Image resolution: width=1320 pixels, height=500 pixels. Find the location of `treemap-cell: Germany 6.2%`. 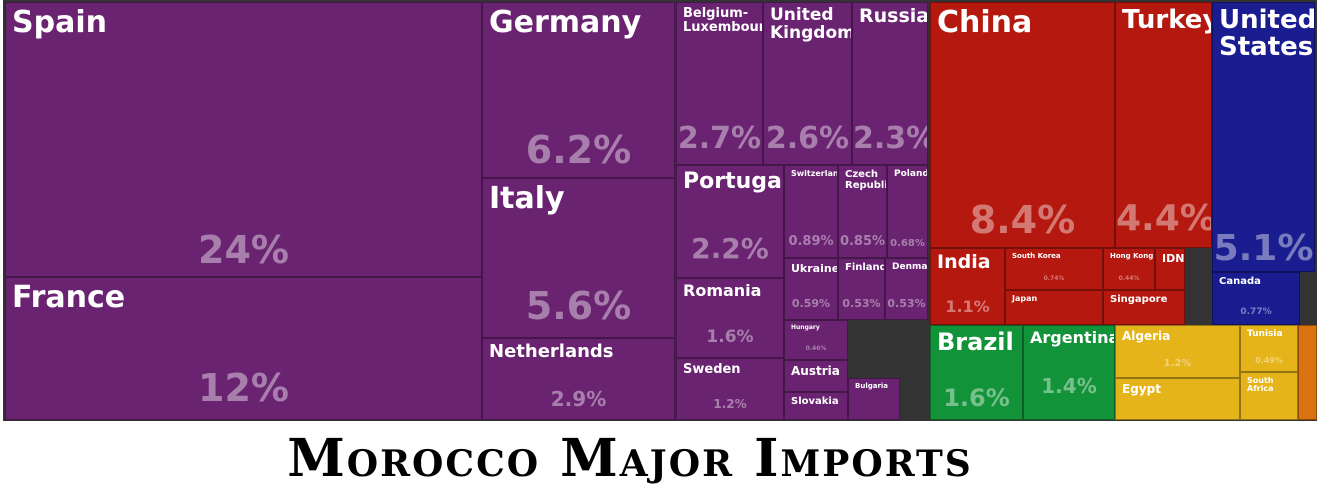

treemap-cell: Germany 6.2% is located at coordinates (578, 90).